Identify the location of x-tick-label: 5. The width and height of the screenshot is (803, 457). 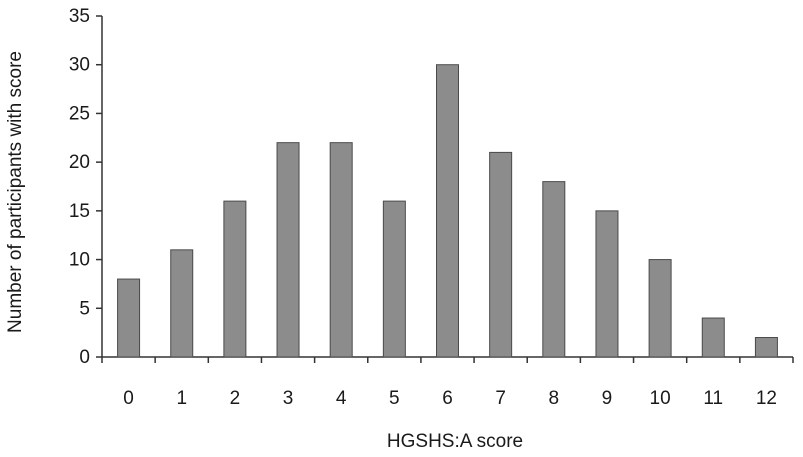
(394, 398).